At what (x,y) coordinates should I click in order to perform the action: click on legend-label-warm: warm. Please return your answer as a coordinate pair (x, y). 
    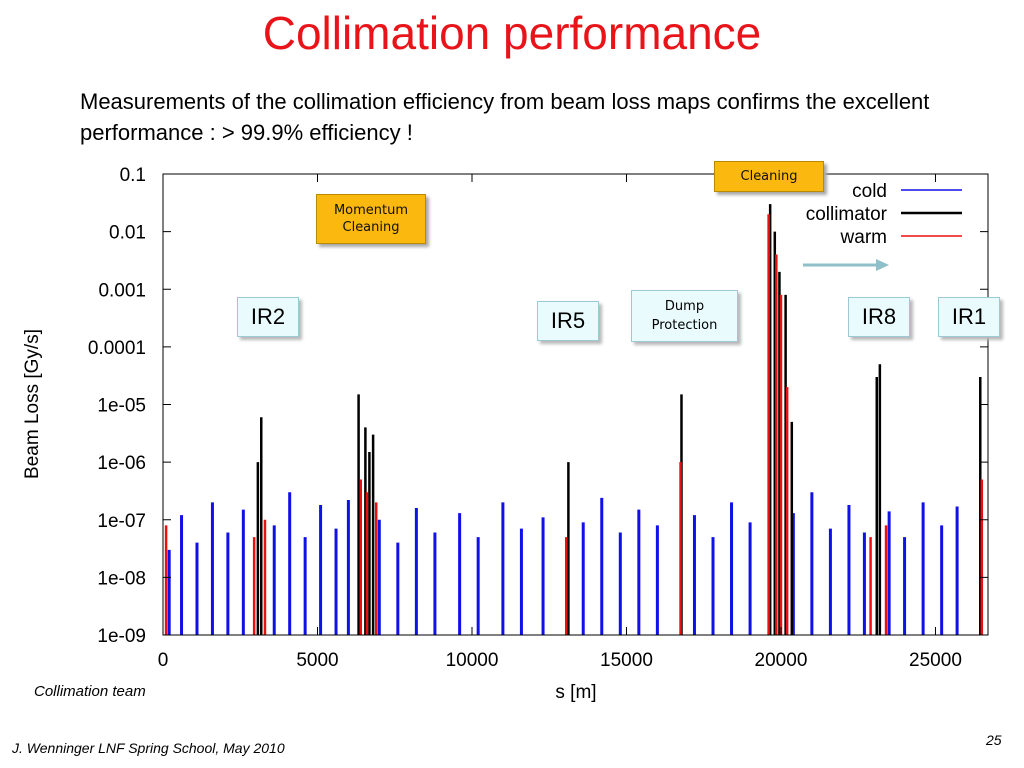
    Looking at the image, I should click on (863, 237).